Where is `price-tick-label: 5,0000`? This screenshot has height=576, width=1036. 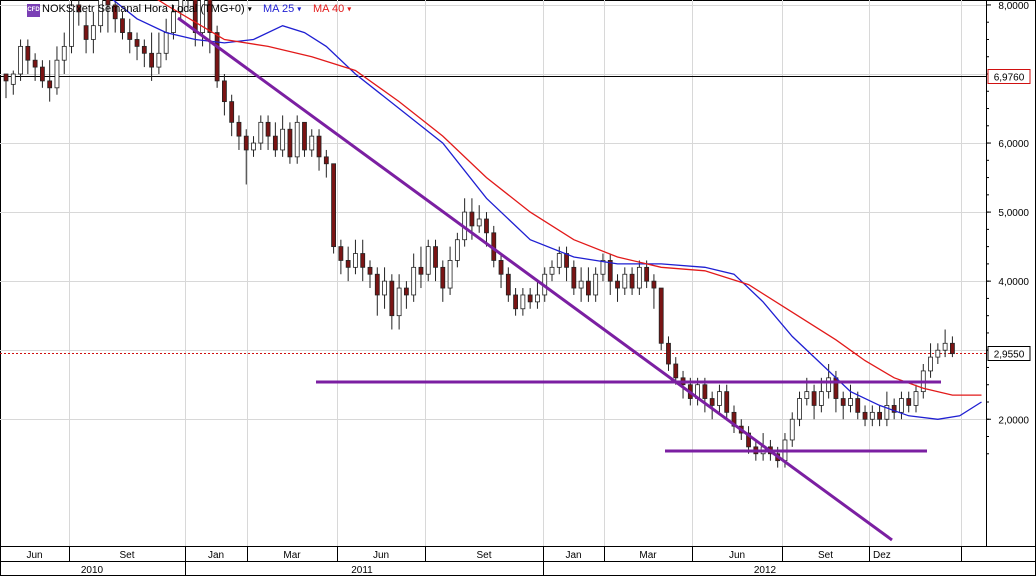
price-tick-label: 5,0000 is located at coordinates (1013, 213).